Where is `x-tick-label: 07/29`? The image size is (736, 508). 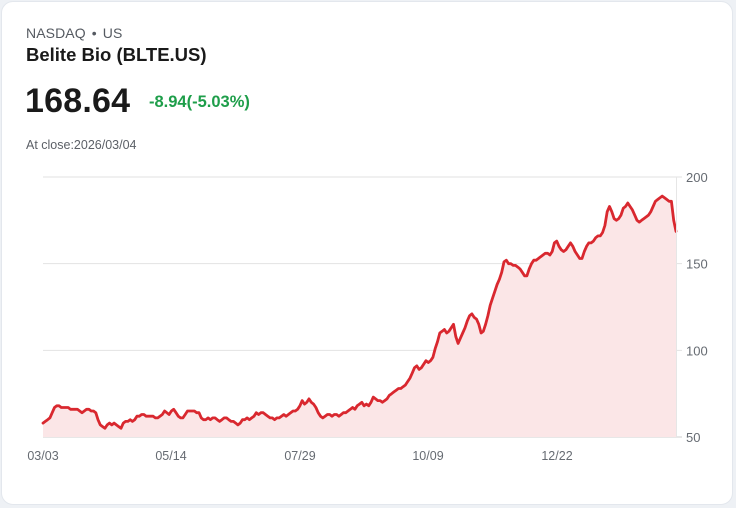
x-tick-label: 07/29 is located at coordinates (299, 456).